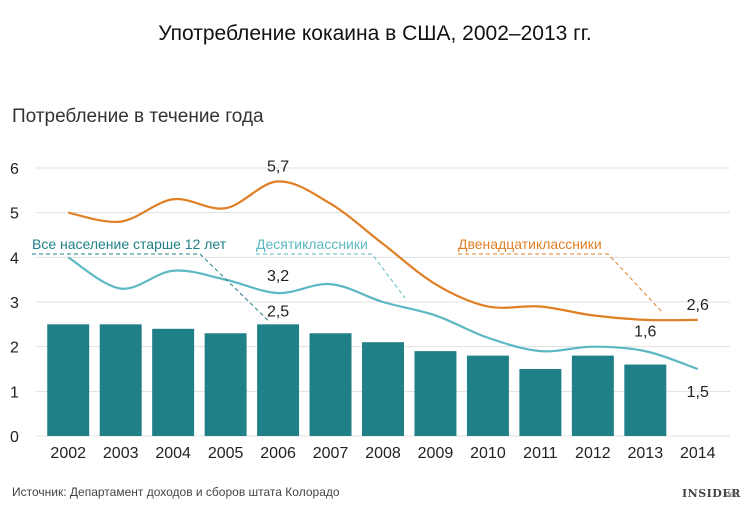 Image resolution: width=750 pixels, height=510 pixels. I want to click on data-label: 1,5, so click(698, 392).